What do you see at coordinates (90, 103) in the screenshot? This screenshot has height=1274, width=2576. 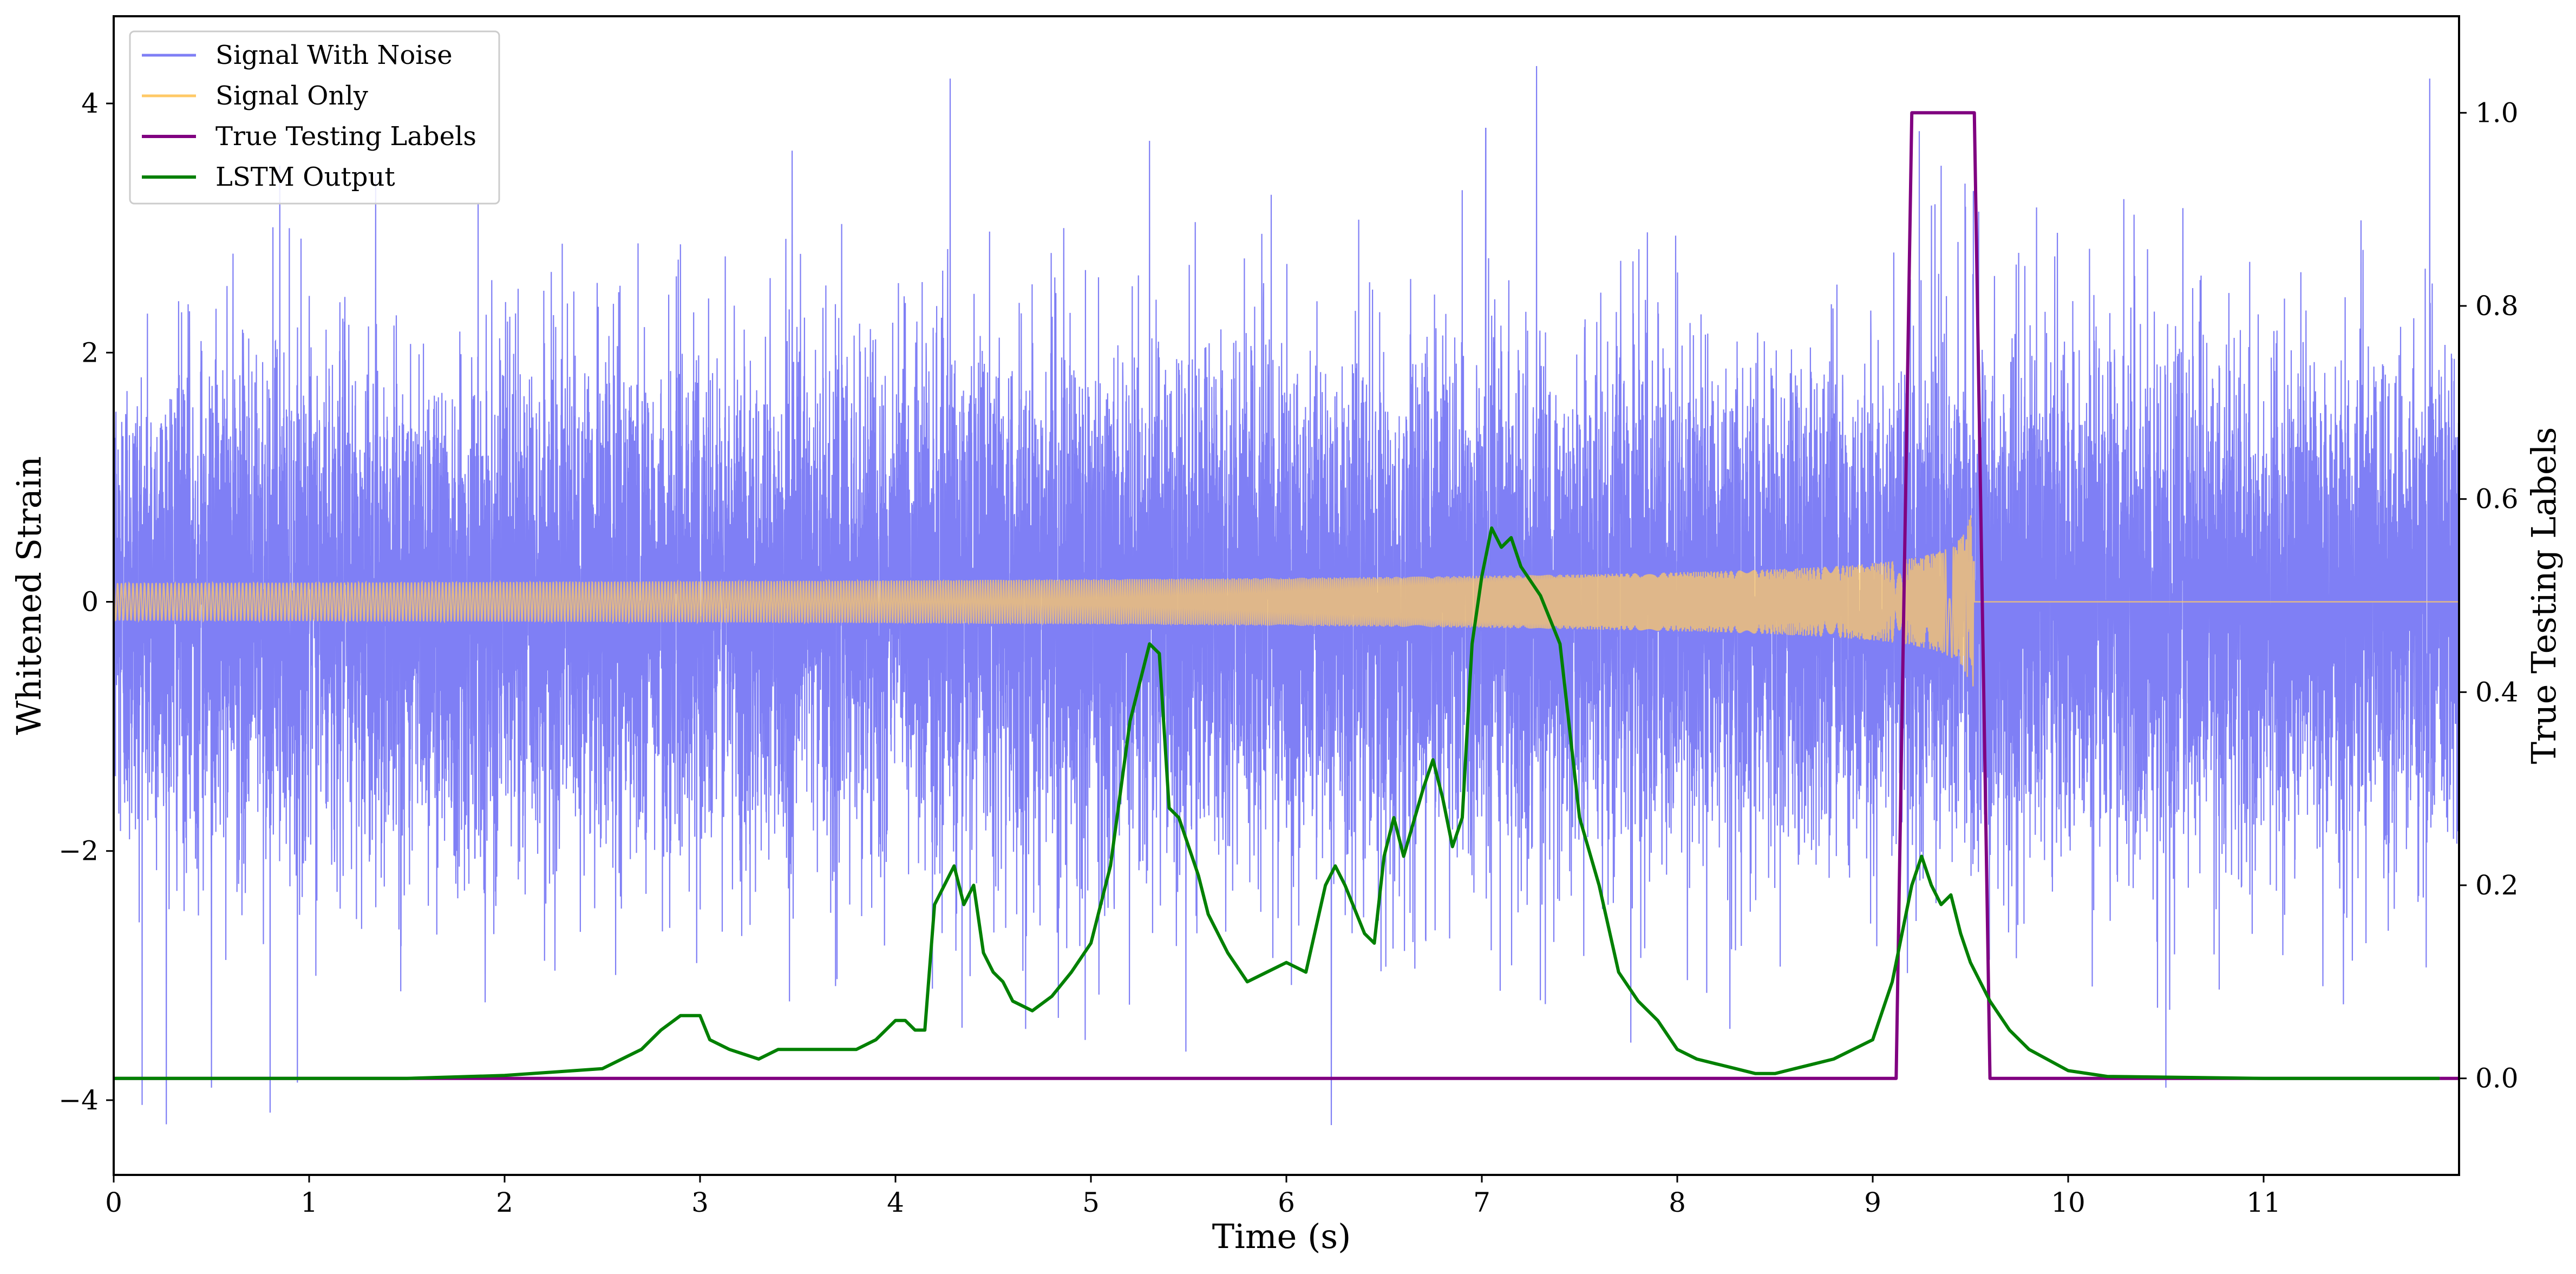 I see `y-tick-label-4: 4` at bounding box center [90, 103].